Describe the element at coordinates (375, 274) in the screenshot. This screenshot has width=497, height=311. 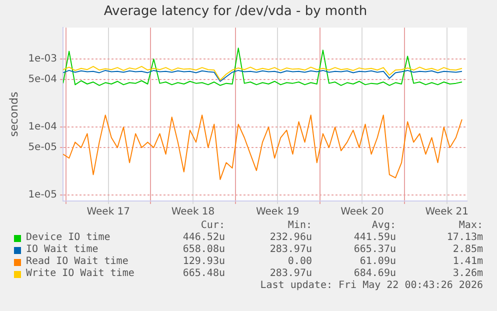
I see `text: 684.69u` at that location.